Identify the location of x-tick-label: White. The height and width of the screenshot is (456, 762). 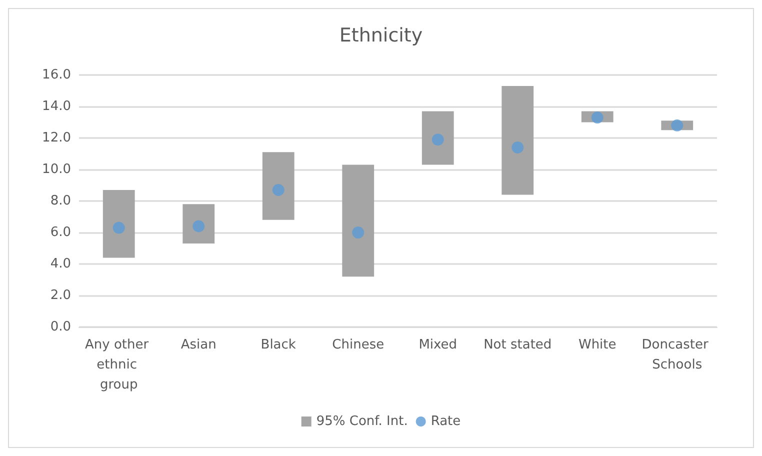
(597, 345).